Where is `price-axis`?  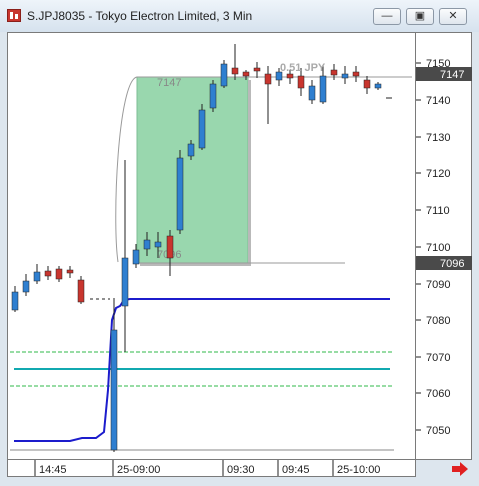 price-axis is located at coordinates (444, 246).